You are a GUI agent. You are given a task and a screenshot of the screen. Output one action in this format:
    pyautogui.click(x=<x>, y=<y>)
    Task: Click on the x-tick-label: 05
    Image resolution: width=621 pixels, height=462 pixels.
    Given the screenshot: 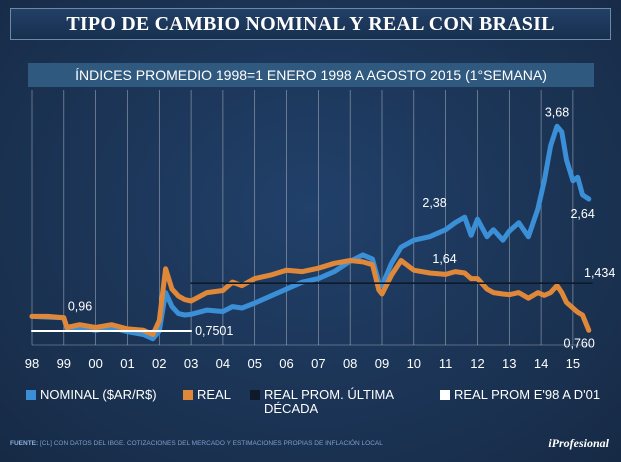 What is the action you would take?
    pyautogui.click(x=254, y=363)
    